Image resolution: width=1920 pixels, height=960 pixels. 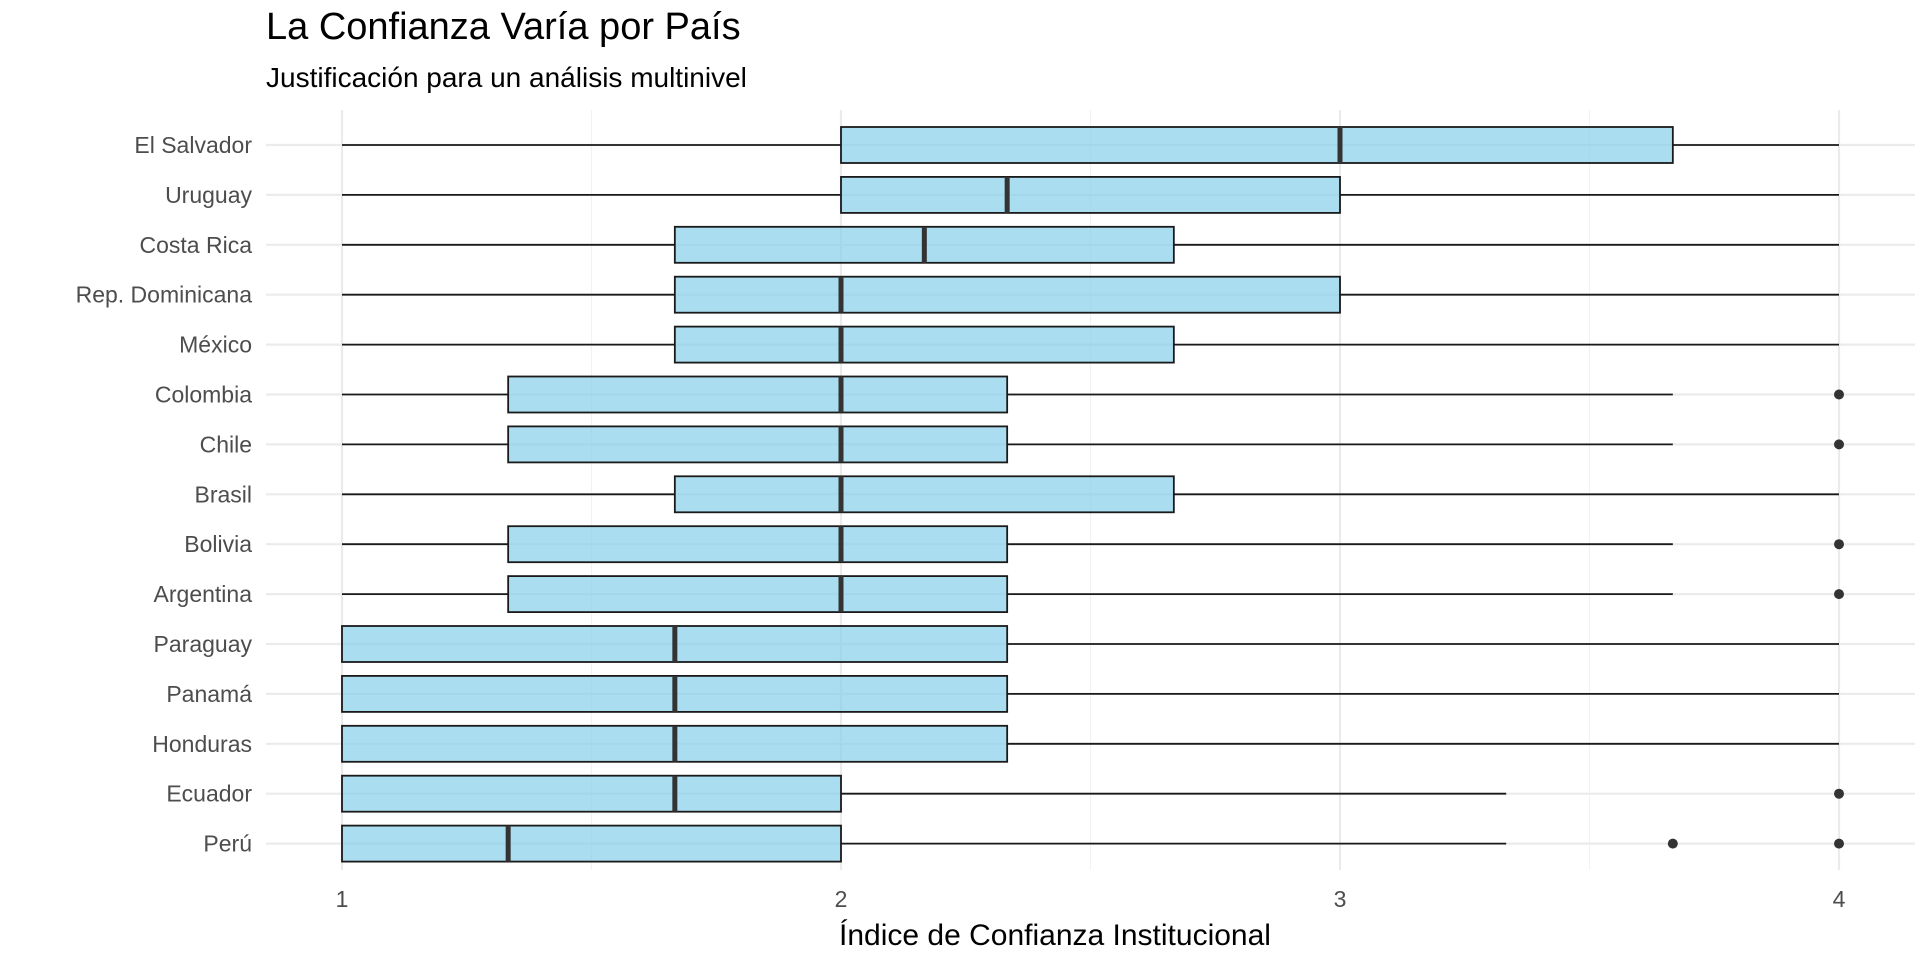 I want to click on category-label: México, so click(x=215, y=345).